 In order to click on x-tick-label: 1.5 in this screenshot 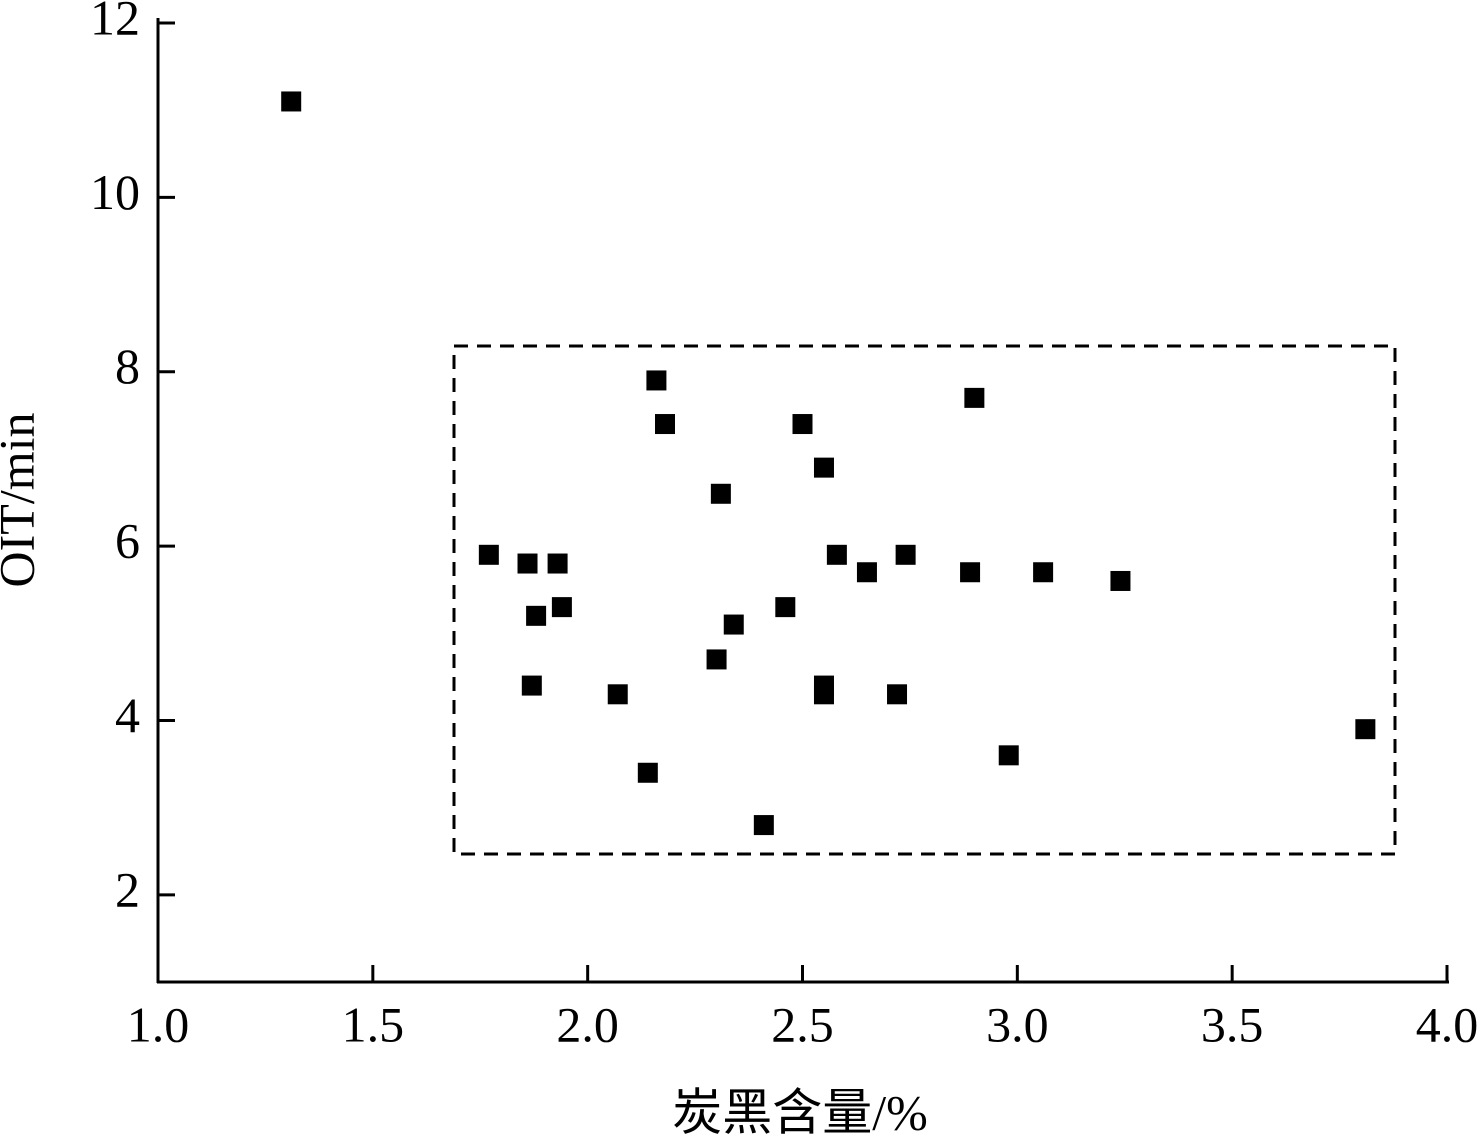, I will do `click(373, 1024)`.